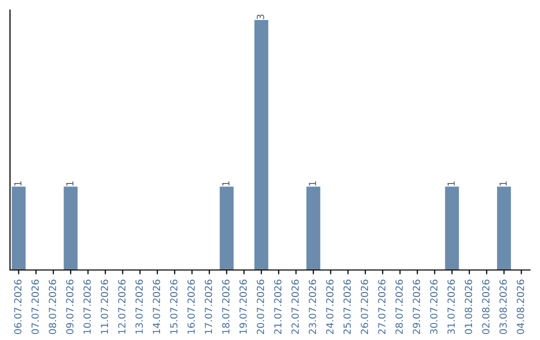 This screenshot has width=540, height=340. What do you see at coordinates (295, 307) in the screenshot?
I see `x-tick-label: 22.07.2026` at bounding box center [295, 307].